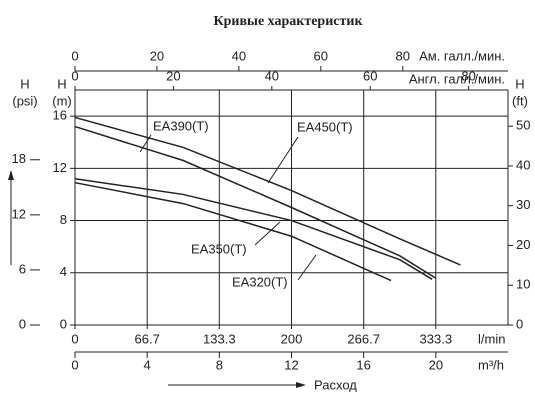  What do you see at coordinates (147, 338) in the screenshot?
I see `x-tick-label: 66.7` at bounding box center [147, 338].